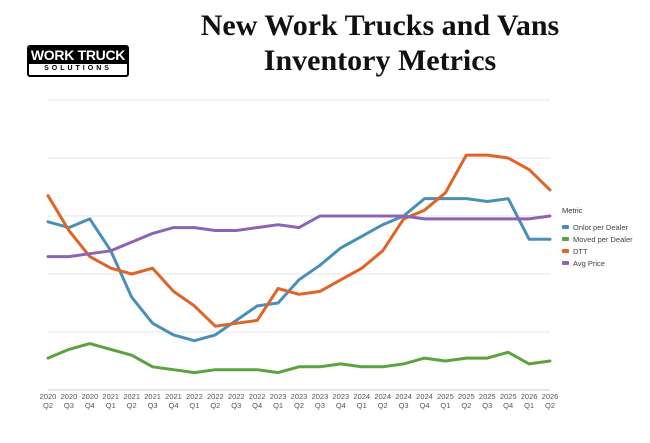 The image size is (650, 443). What do you see at coordinates (299, 401) in the screenshot?
I see `x-tick-label: 2023 Q2` at bounding box center [299, 401].